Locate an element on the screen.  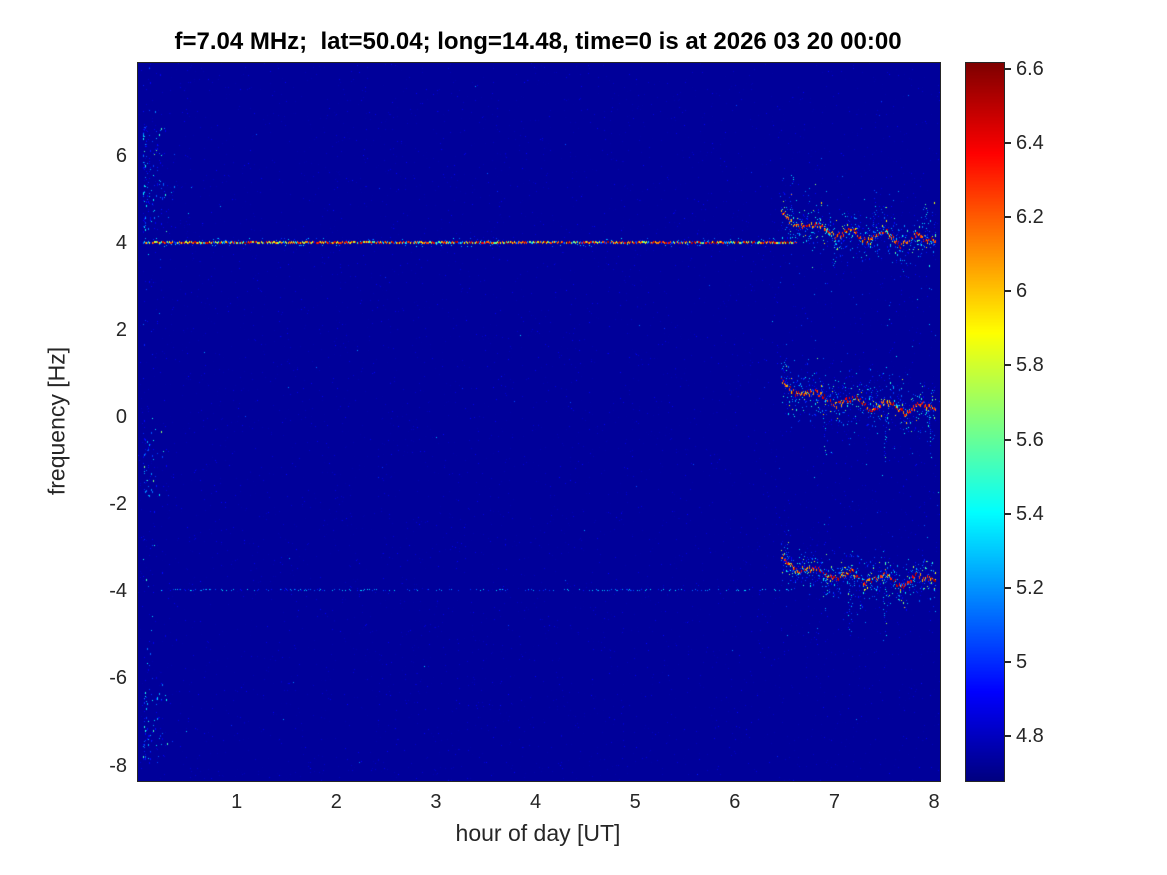
y-tick-label: -2 is located at coordinates (118, 504).